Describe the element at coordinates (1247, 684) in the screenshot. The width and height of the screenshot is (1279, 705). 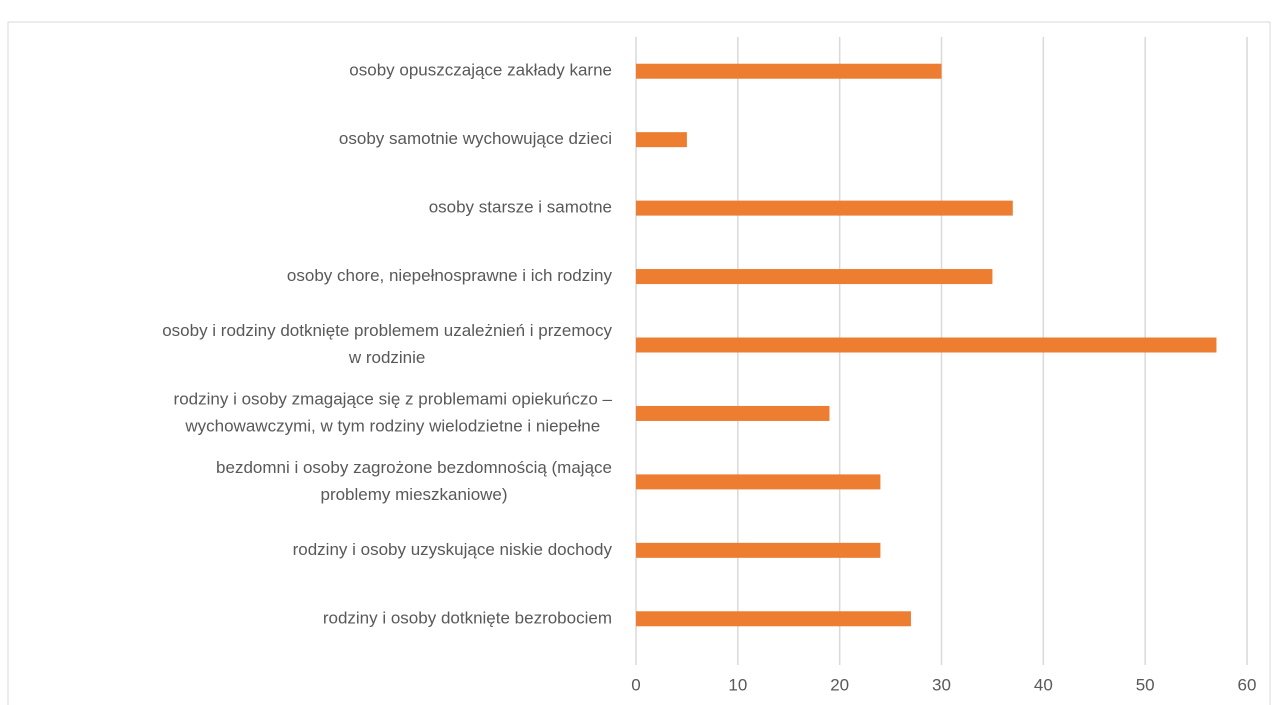
I see `x-tick-label: 60` at that location.